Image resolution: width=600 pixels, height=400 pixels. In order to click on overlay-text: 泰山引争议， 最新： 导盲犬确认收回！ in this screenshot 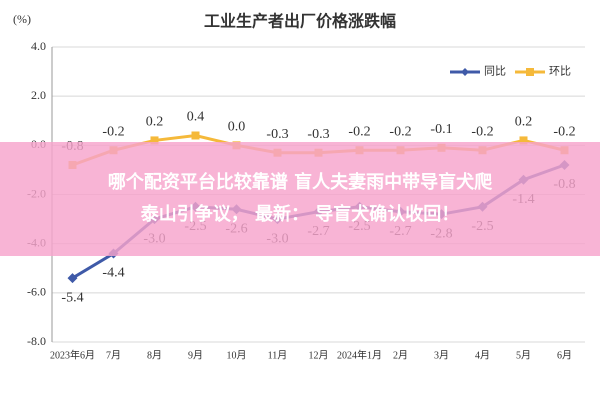, I will do `click(300, 214)`.